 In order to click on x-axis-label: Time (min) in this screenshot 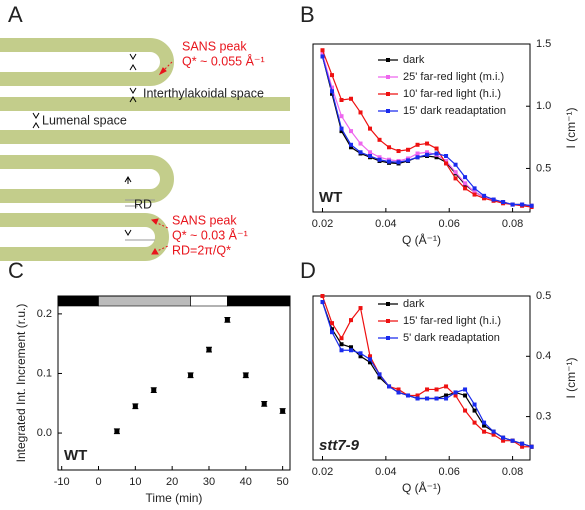, I will do `click(174, 498)`.